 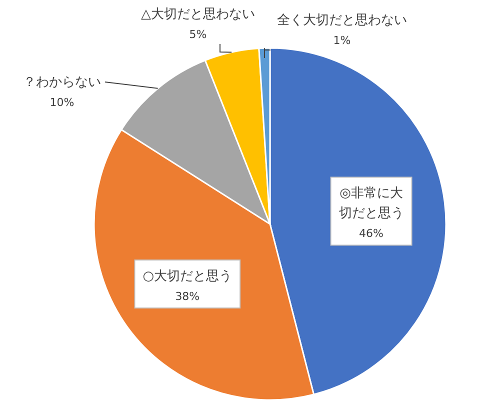 I want to click on data-label: 5%, so click(x=198, y=34).